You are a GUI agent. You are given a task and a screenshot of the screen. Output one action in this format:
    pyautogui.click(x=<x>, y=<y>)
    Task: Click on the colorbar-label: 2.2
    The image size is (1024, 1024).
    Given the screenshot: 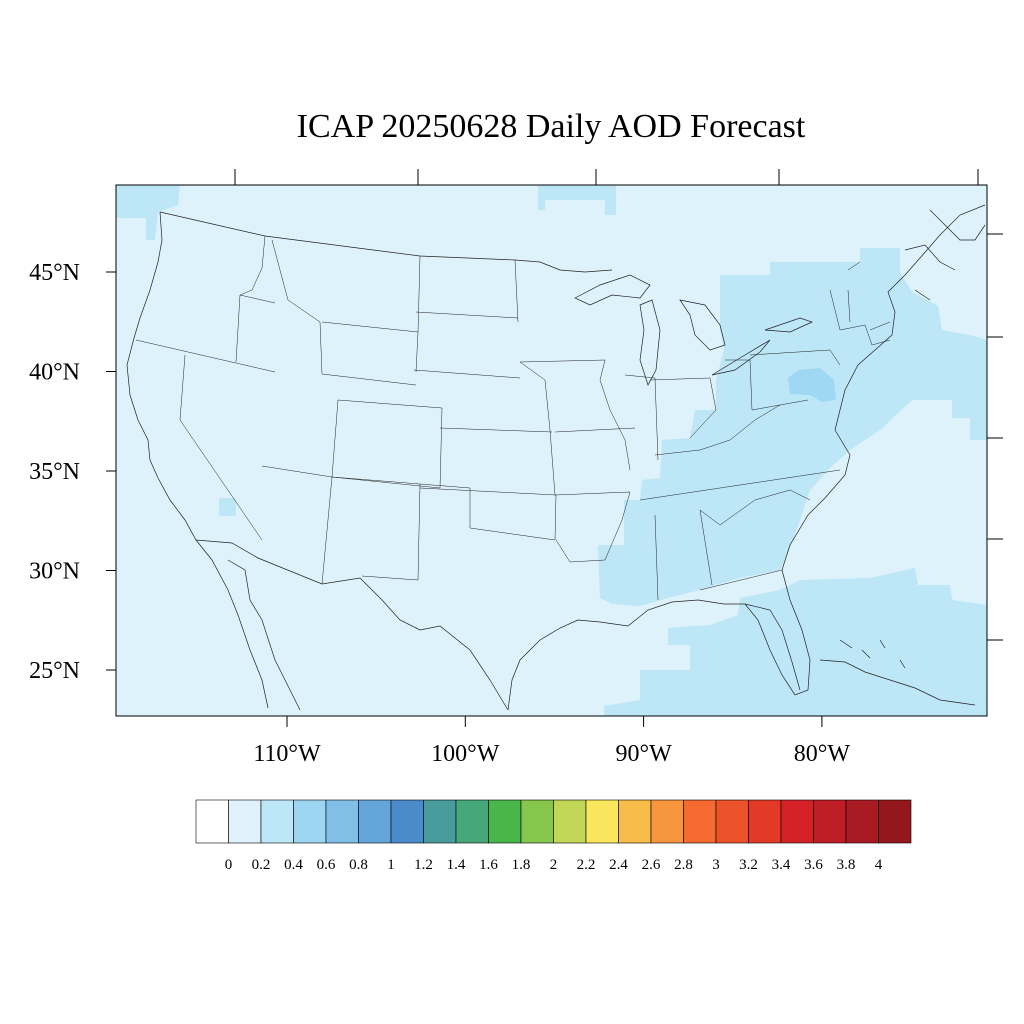 What is the action you would take?
    pyautogui.click(x=586, y=865)
    